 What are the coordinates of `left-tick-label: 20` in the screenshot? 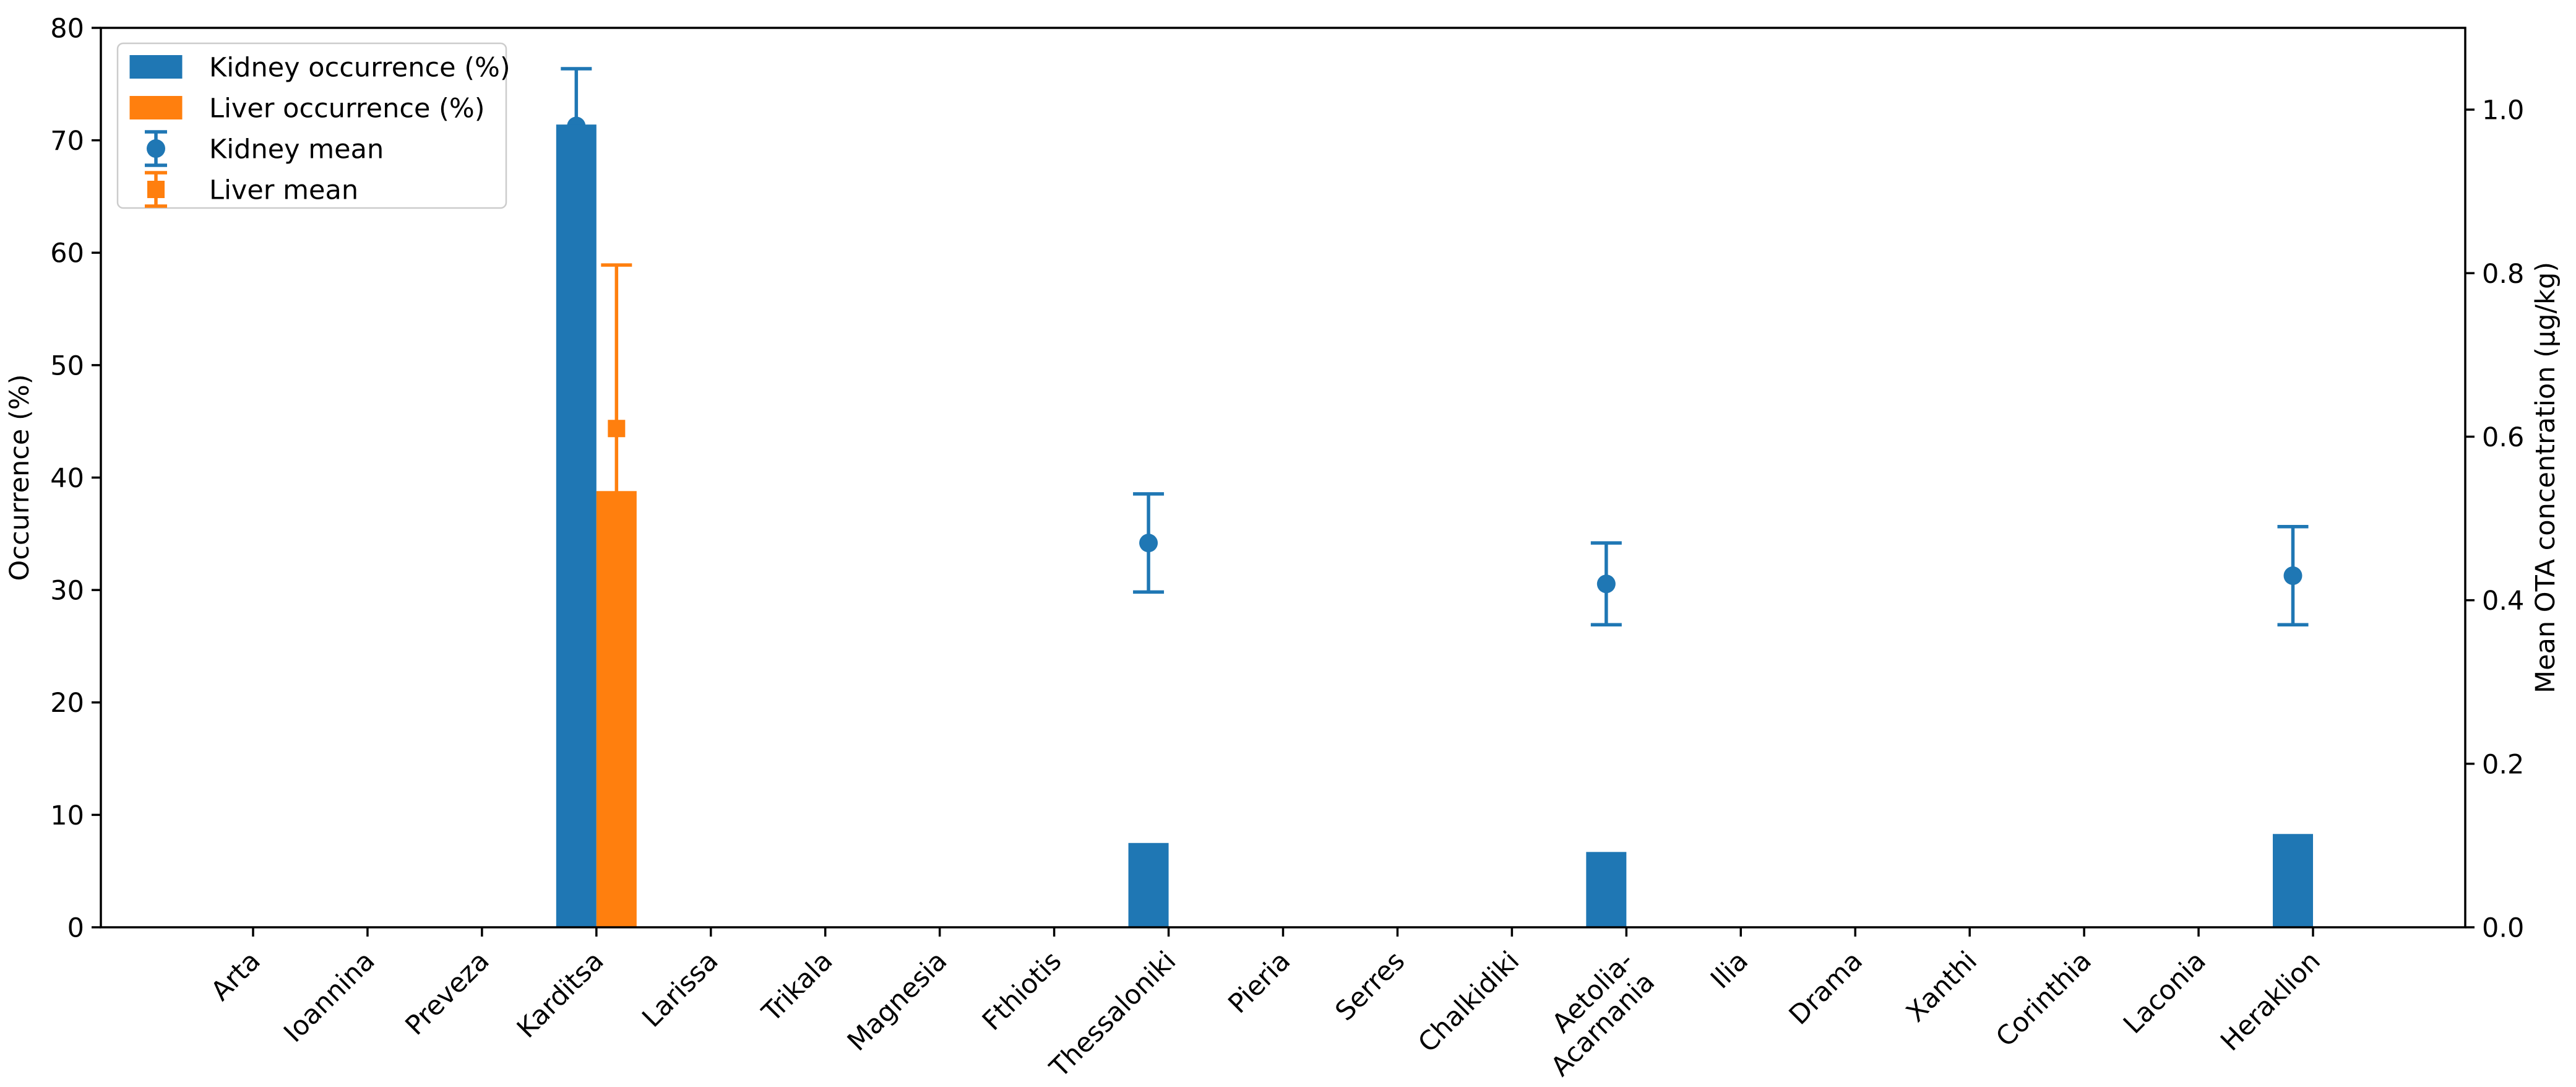 It's located at (67, 703).